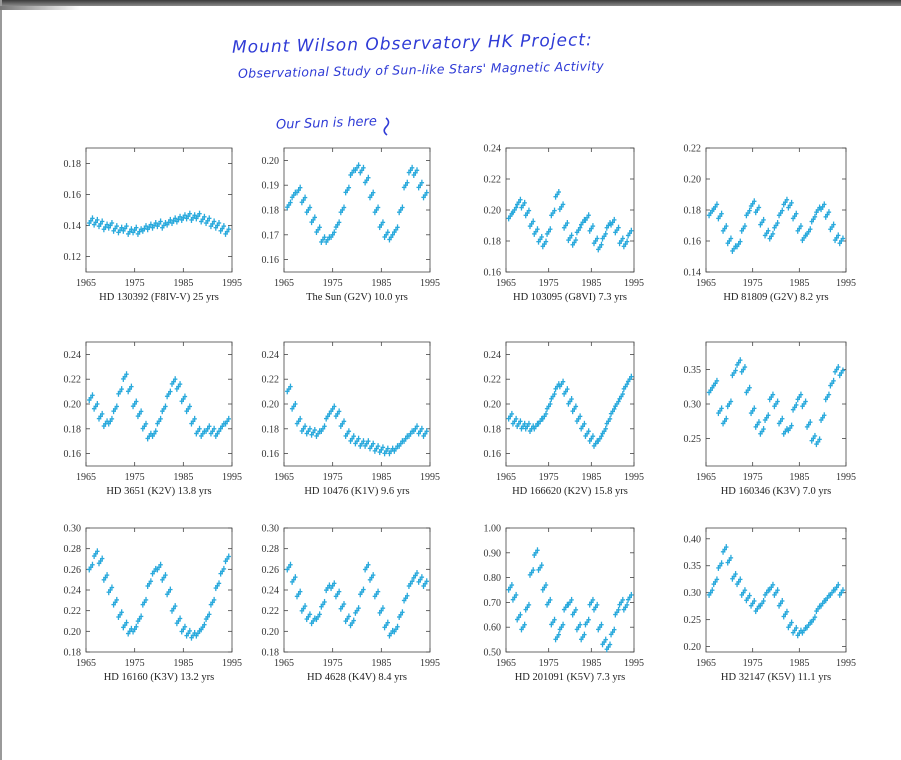 This screenshot has width=901, height=760. What do you see at coordinates (493, 628) in the screenshot?
I see `y-tick-label: 0.60` at bounding box center [493, 628].